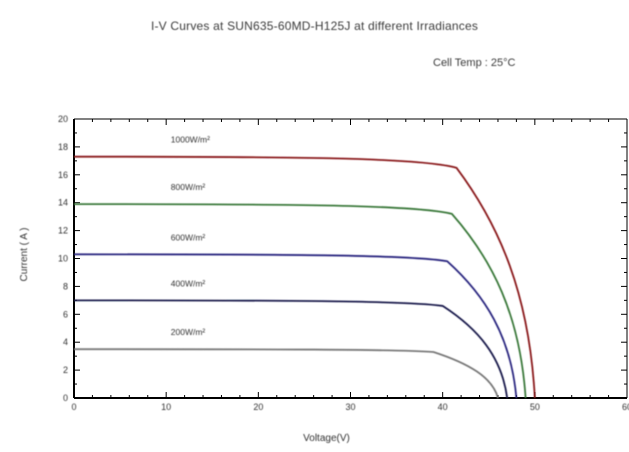  Describe the element at coordinates (625, 407) in the screenshot. I see `x-tick-label: 60` at that location.